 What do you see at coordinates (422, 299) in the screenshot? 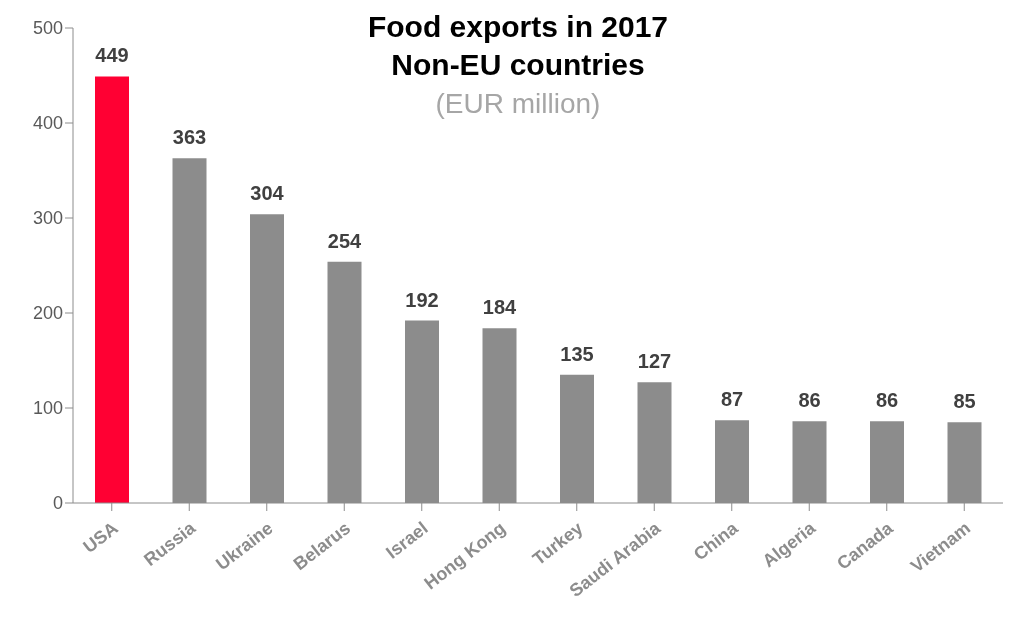
I see `data-label: 192` at bounding box center [422, 299].